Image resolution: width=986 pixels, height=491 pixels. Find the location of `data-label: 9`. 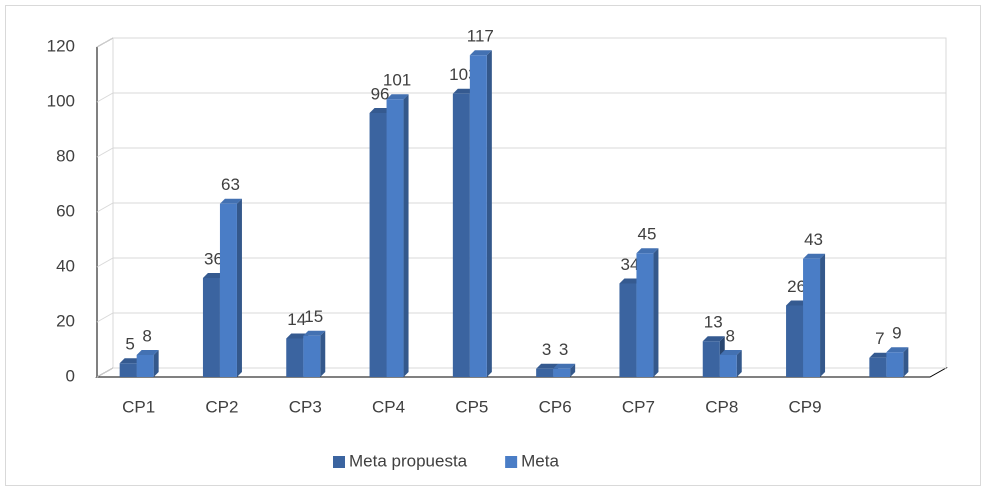

data-label: 9 is located at coordinates (896, 333).